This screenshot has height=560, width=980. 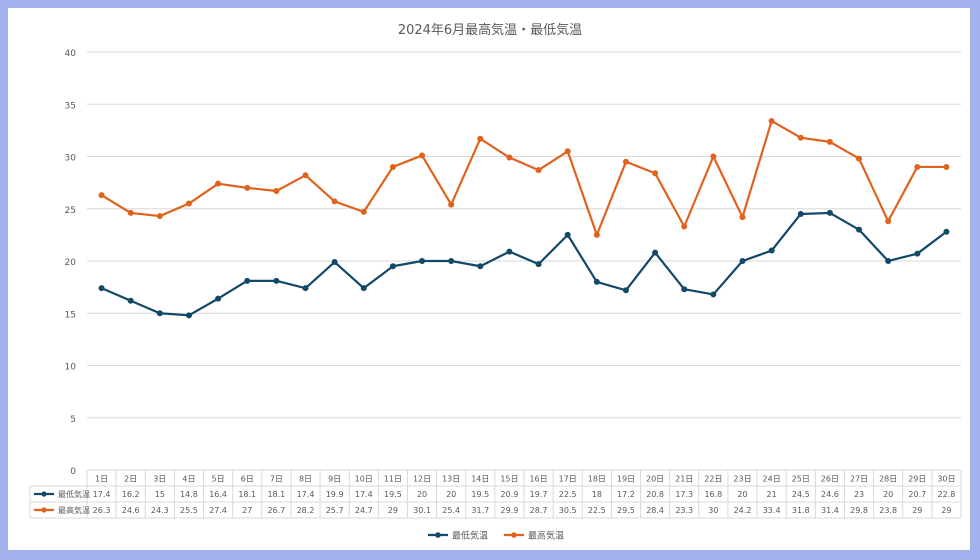 I want to click on legend-item: 最高気温, so click(x=534, y=536).